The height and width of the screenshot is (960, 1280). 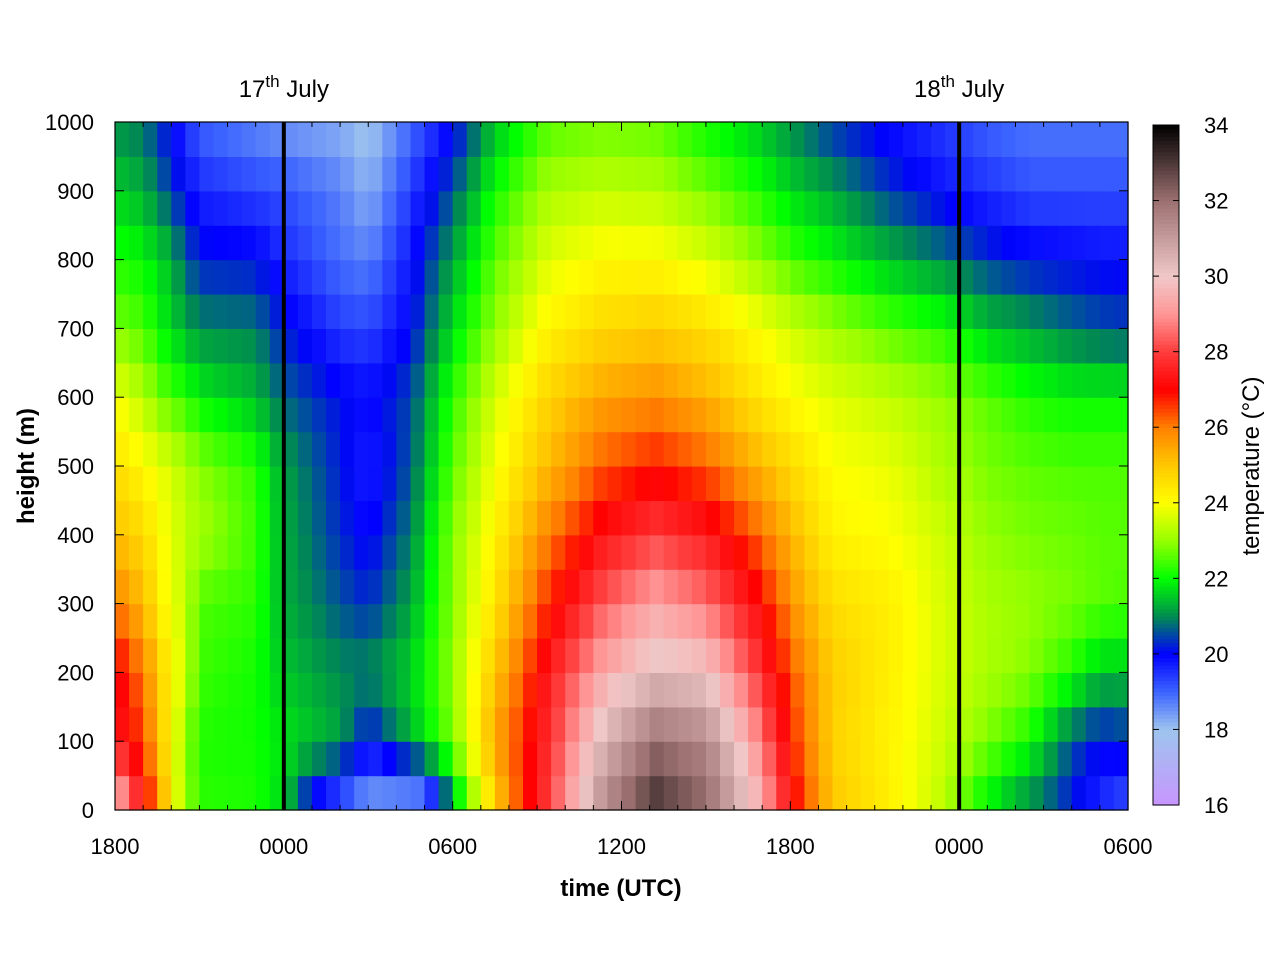 I want to click on x-tick-label: 1800, so click(x=790, y=846).